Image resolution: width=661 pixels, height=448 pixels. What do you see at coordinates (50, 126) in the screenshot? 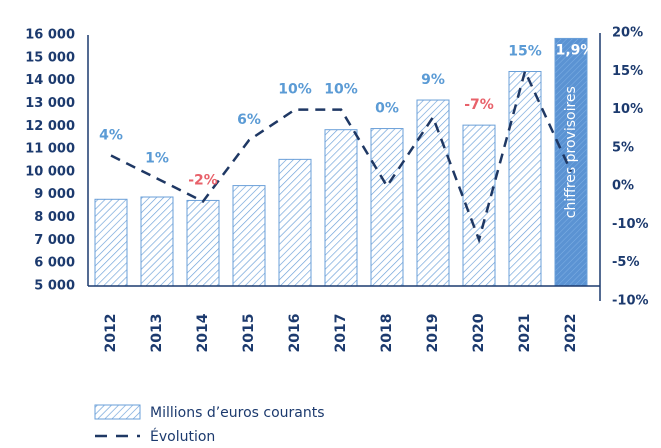
I see `y-tick-label: 12 000` at bounding box center [50, 126].